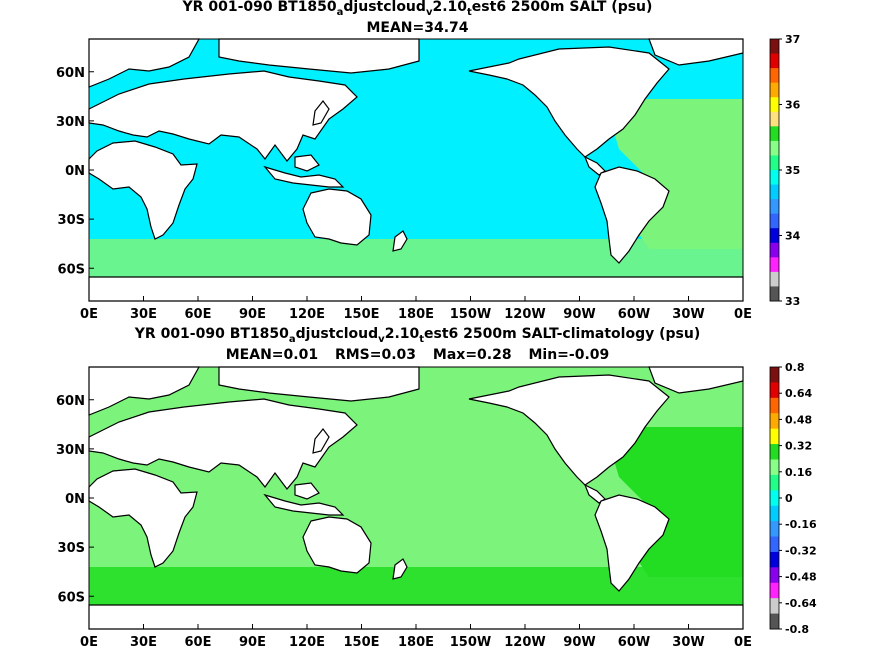  Describe the element at coordinates (798, 419) in the screenshot. I see `colorbar-label: 0.48` at that location.